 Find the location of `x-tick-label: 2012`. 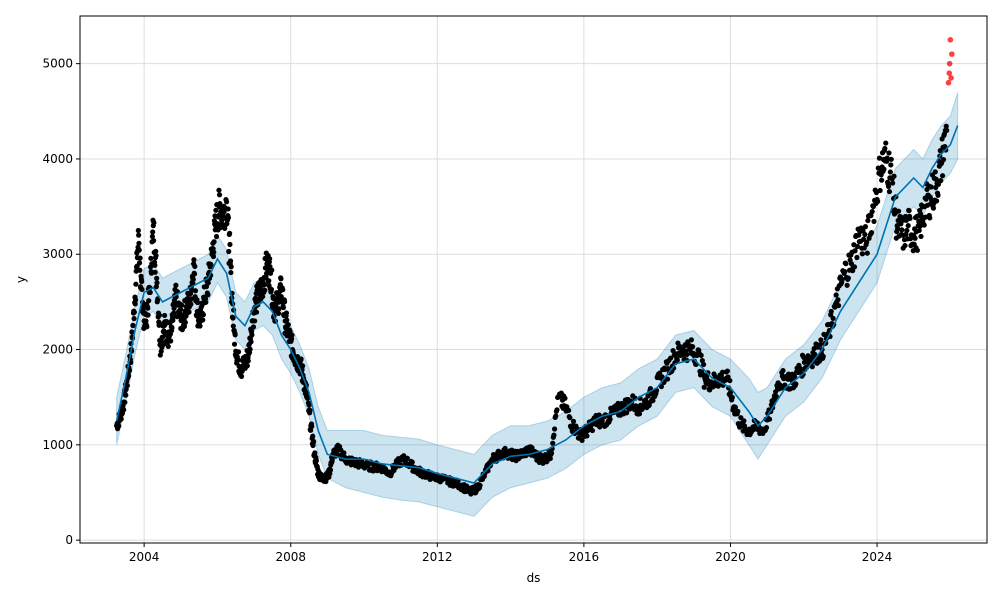

x-tick-label: 2012 is located at coordinates (437, 557).